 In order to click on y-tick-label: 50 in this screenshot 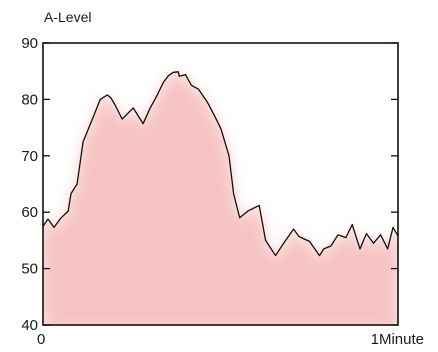, I will do `click(29, 269)`.